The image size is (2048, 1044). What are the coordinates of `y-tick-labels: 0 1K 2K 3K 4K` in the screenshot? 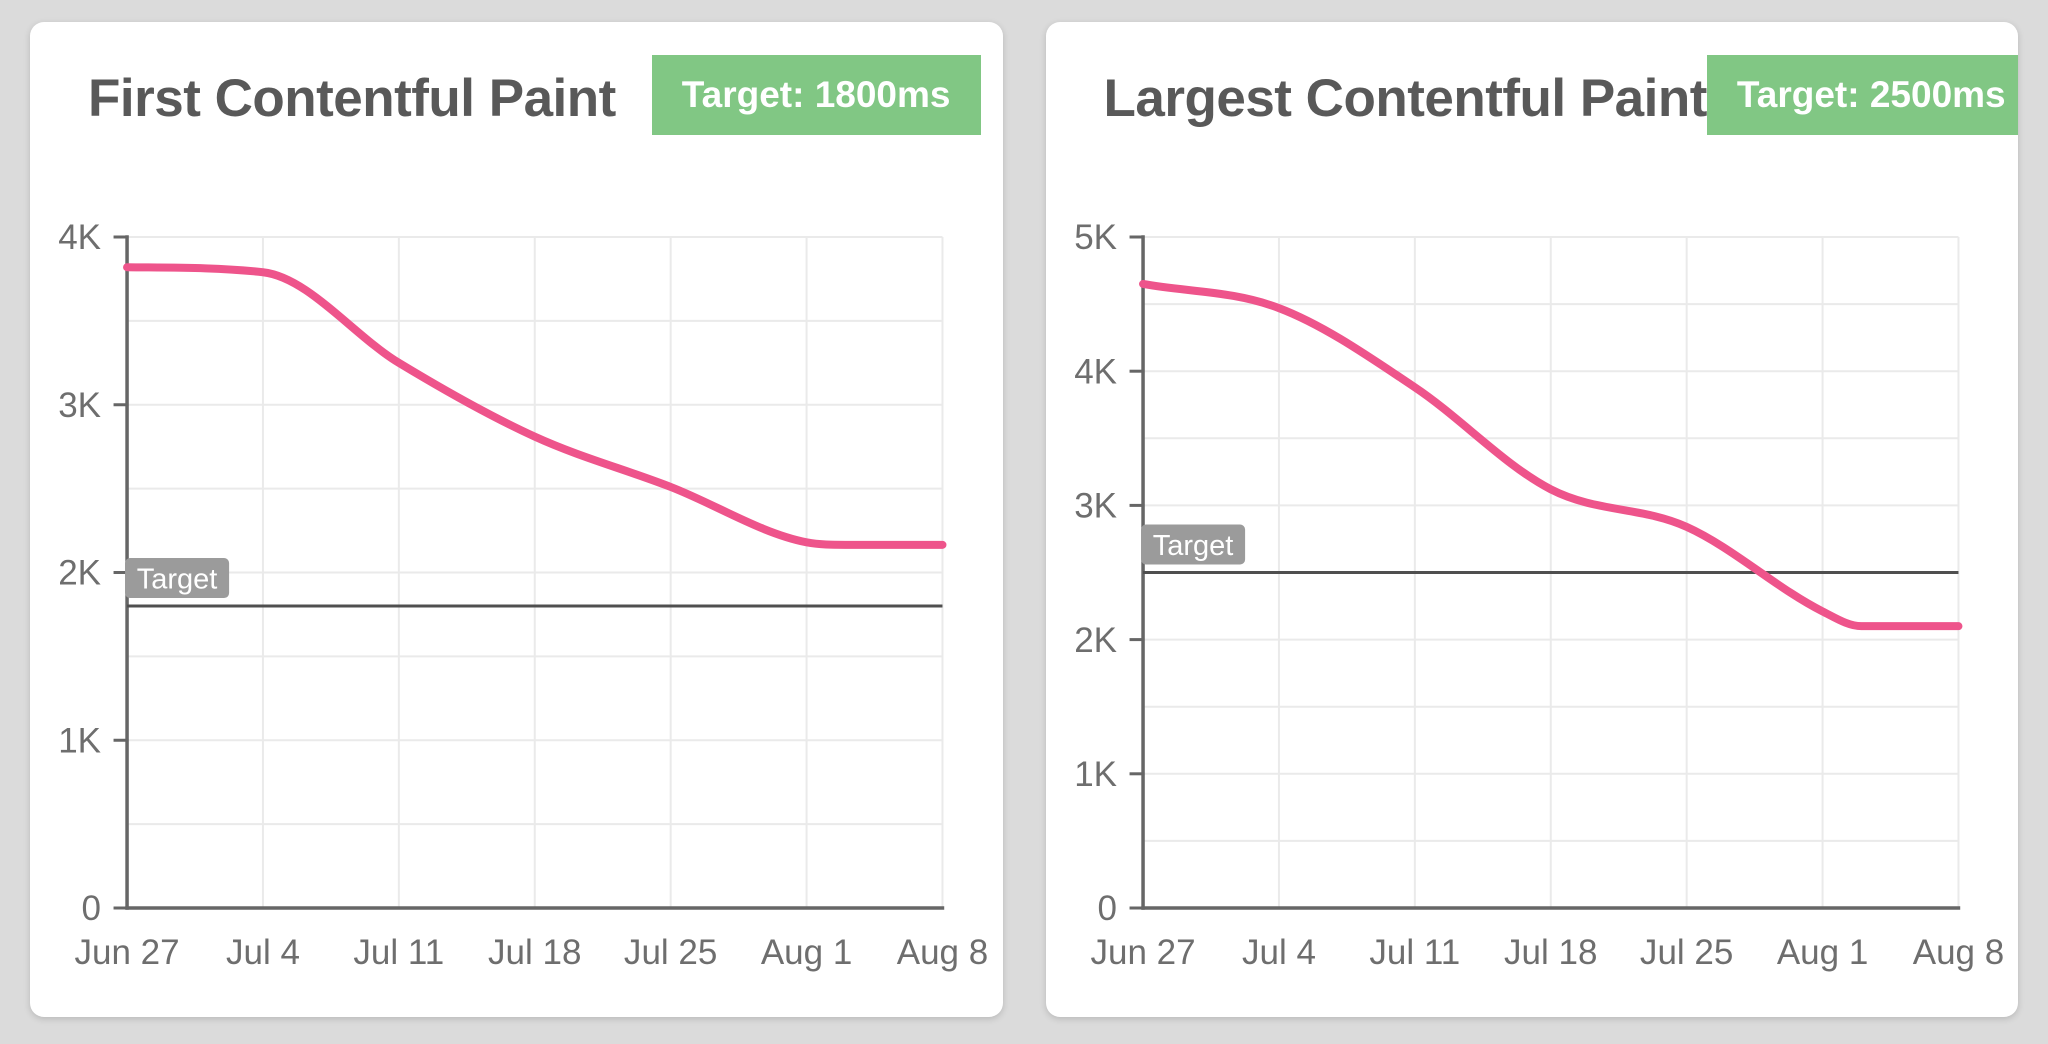 It's located at (79, 573).